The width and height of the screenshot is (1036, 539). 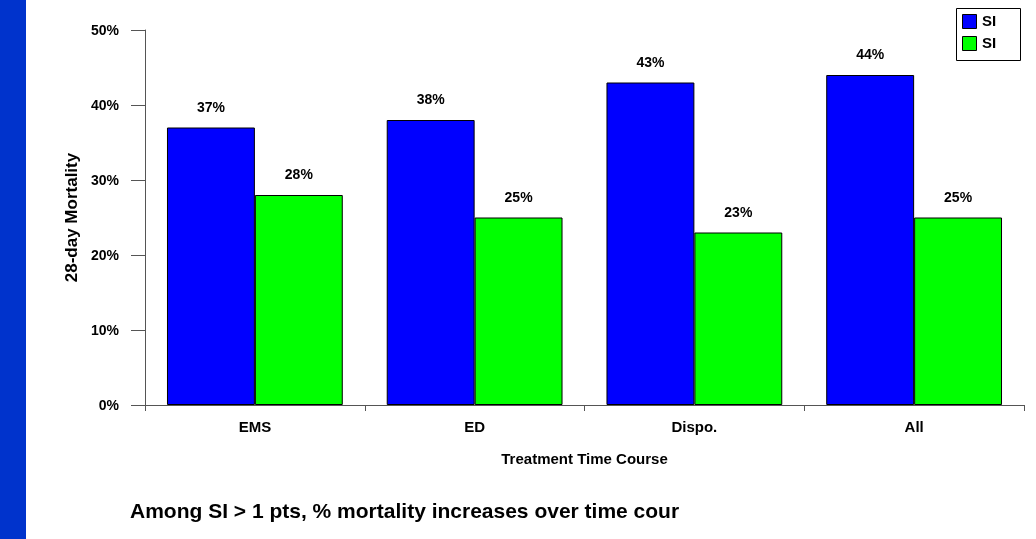 What do you see at coordinates (299, 174) in the screenshot?
I see `data-label: 28%` at bounding box center [299, 174].